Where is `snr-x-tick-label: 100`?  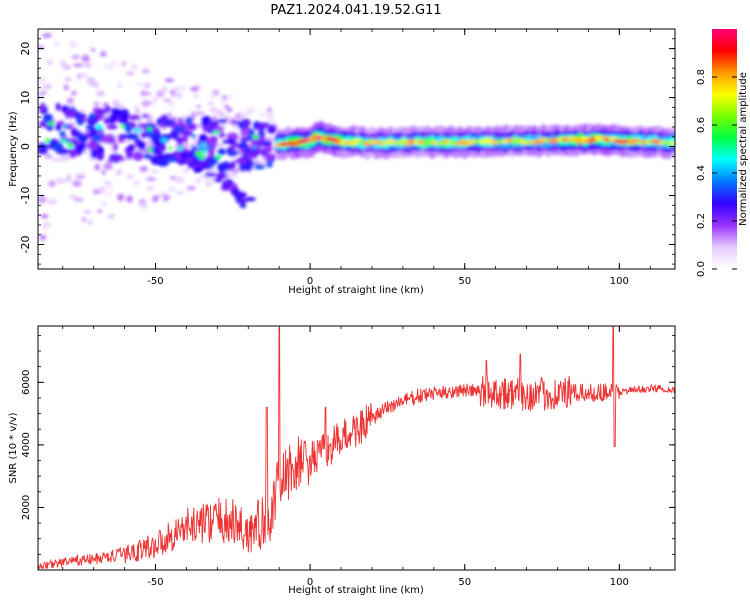 snr-x-tick-label: 100 is located at coordinates (619, 582).